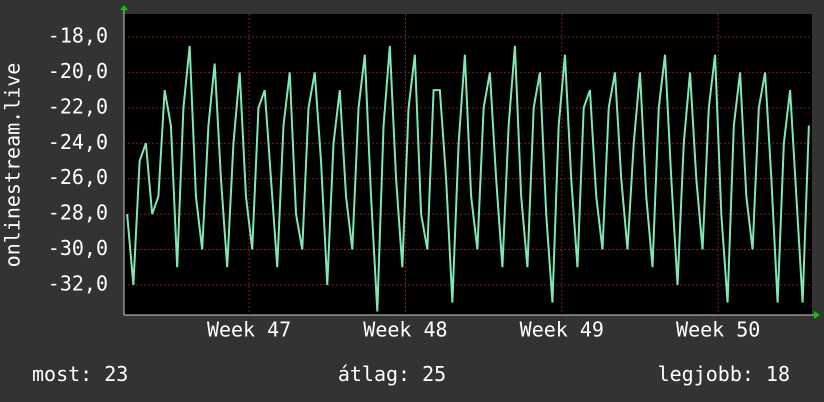 Image resolution: width=824 pixels, height=402 pixels. I want to click on stat: legjobb: 18, so click(724, 374).